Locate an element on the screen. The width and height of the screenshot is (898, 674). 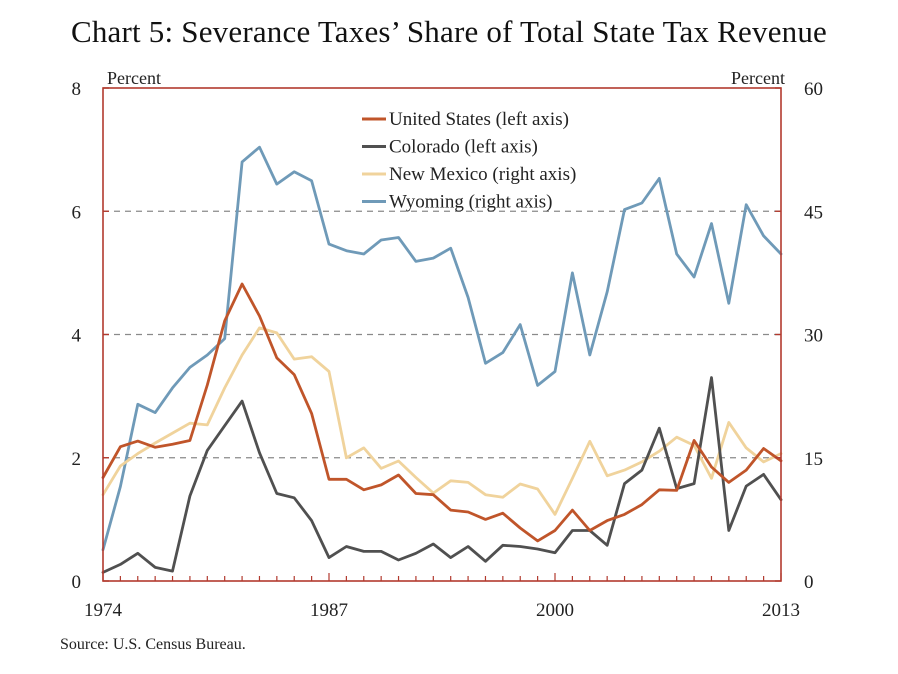
right-tick-label: 30 is located at coordinates (813, 336).